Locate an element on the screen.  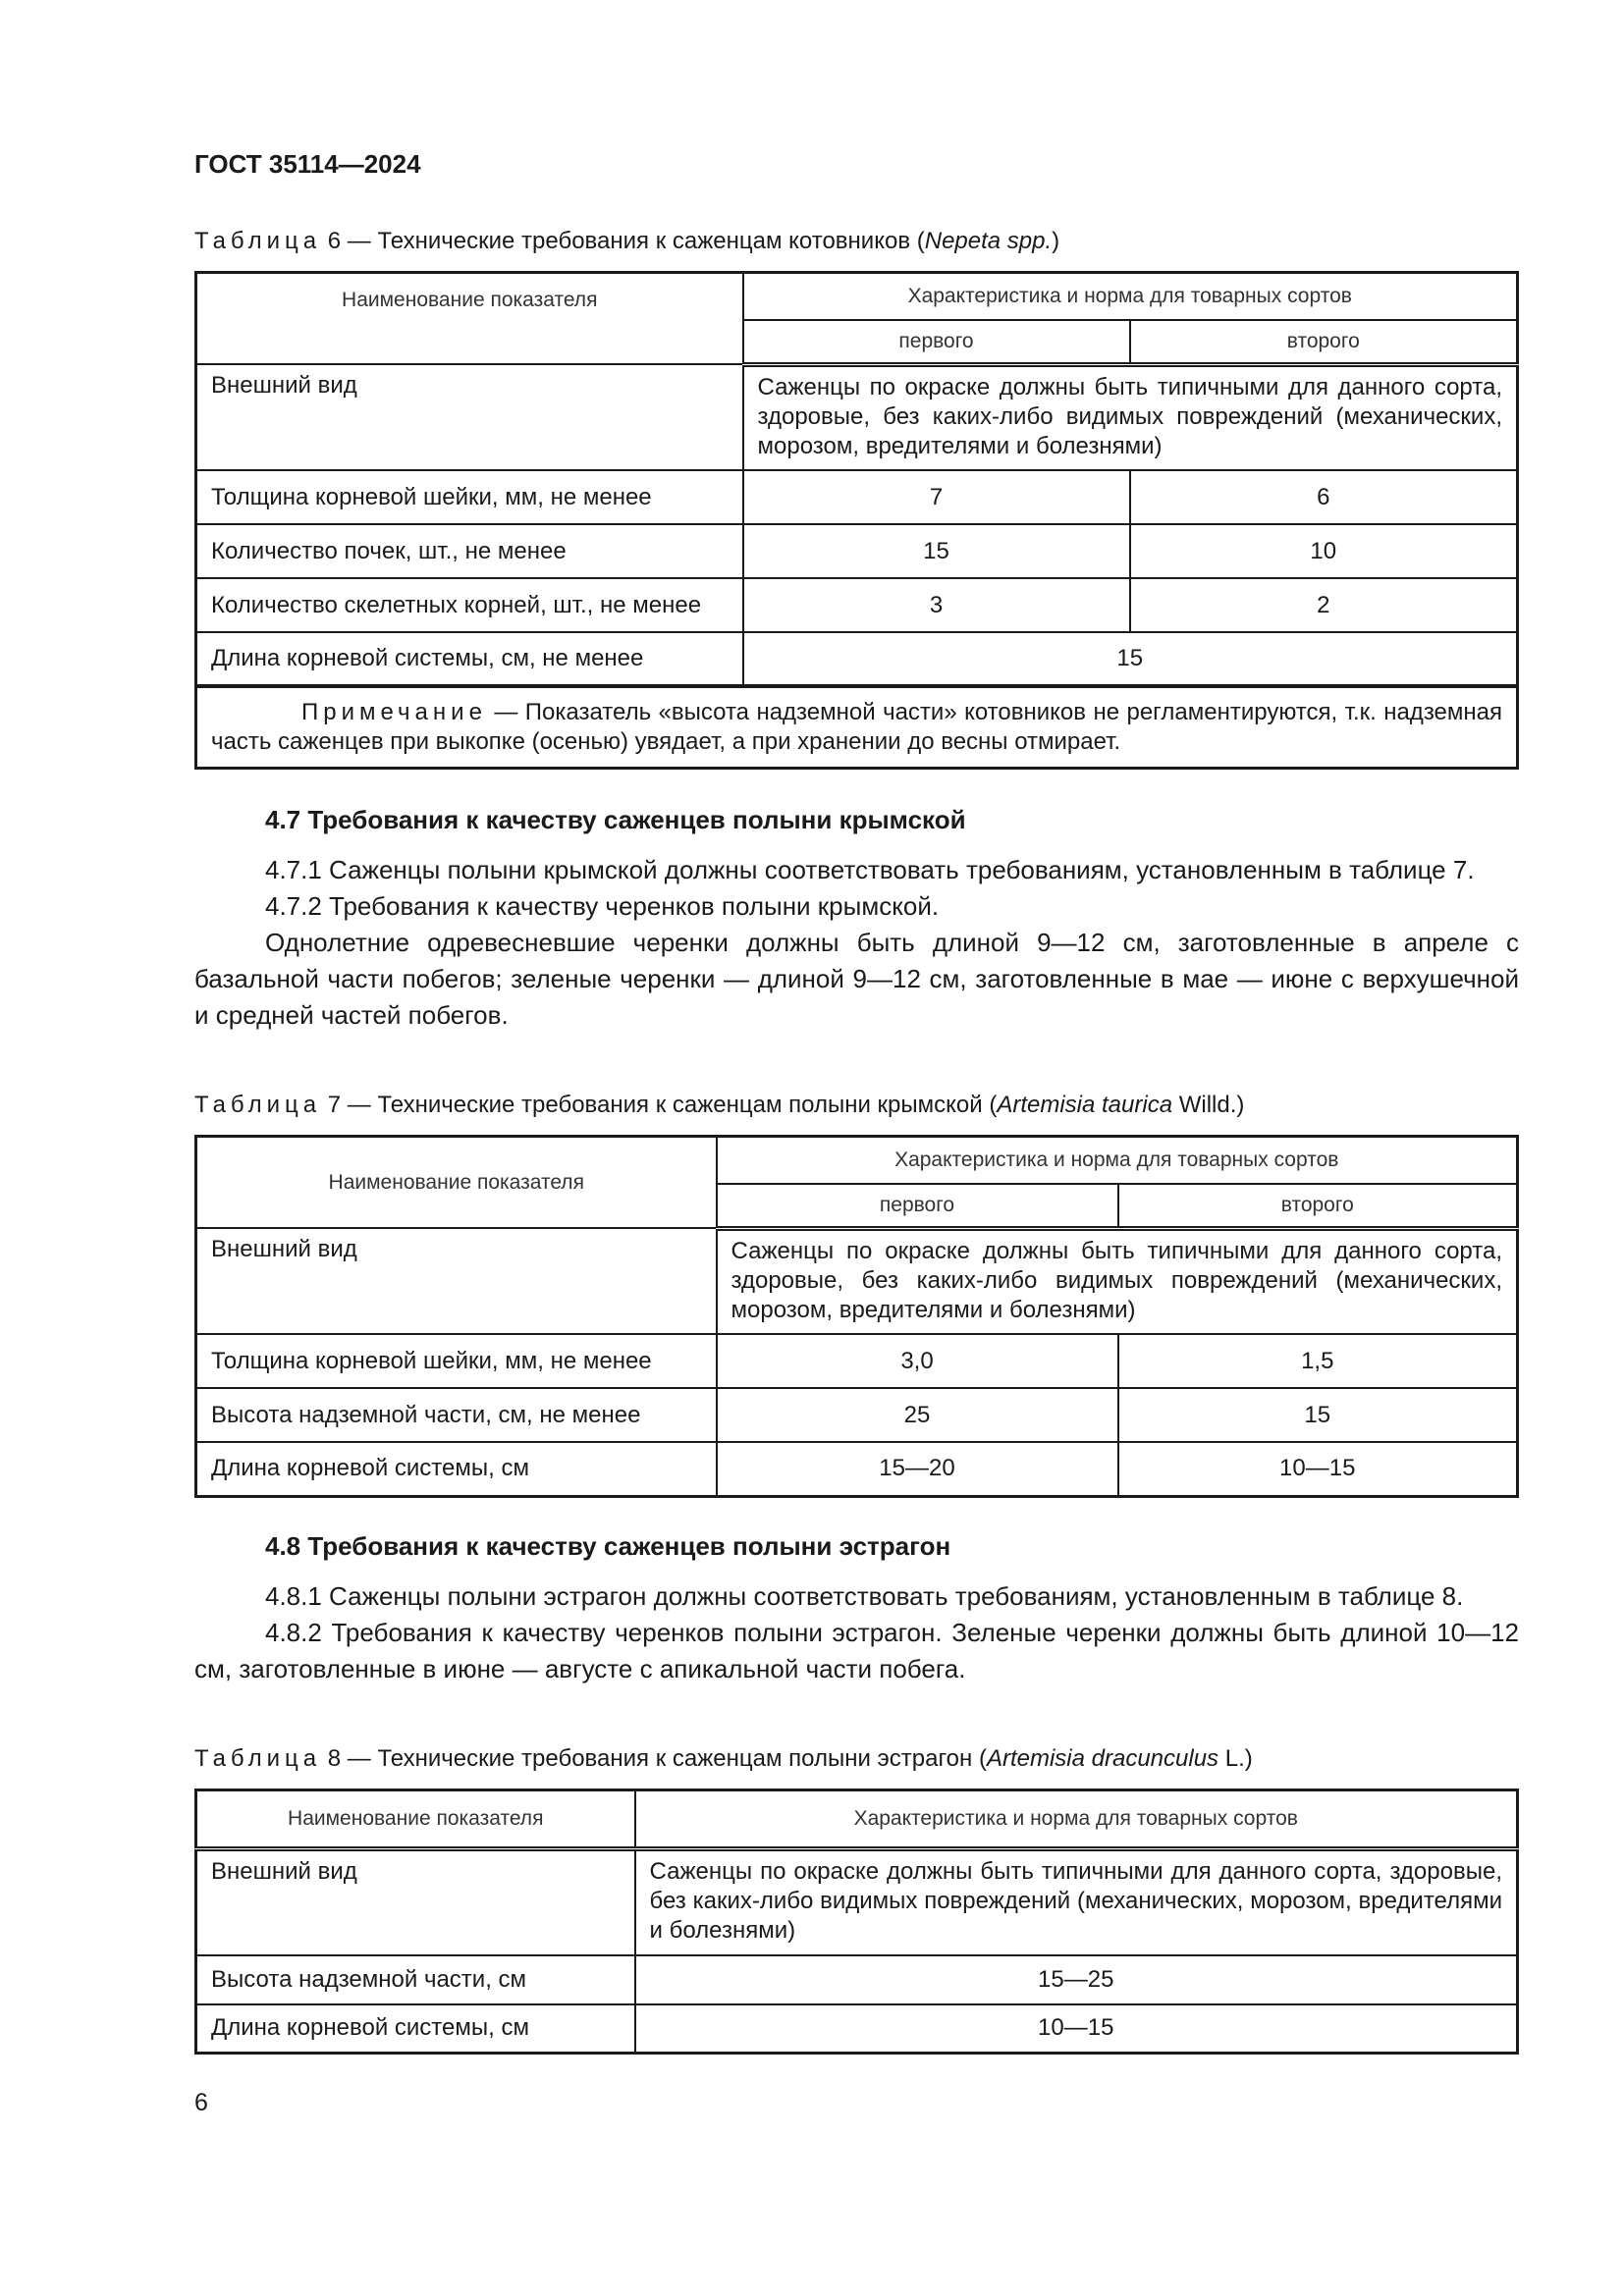
table-row: Длина корневой системы, см 10—15 is located at coordinates (856, 2028).